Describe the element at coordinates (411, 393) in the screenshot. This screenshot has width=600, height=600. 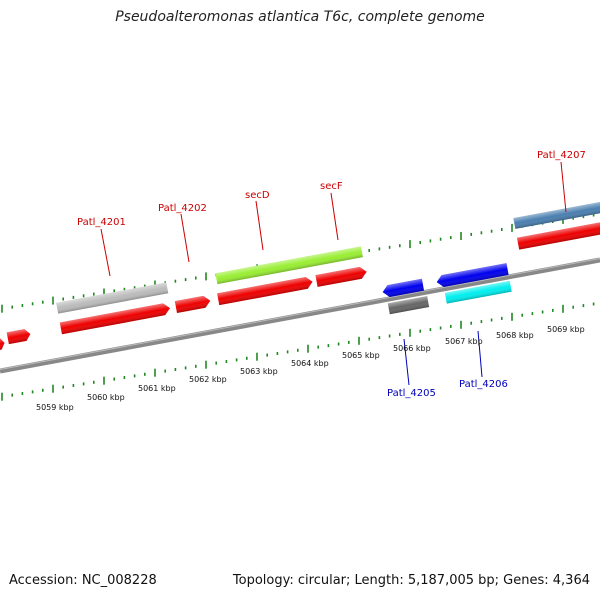
I see `gene-label-patl-4205: Patl_4205` at that location.